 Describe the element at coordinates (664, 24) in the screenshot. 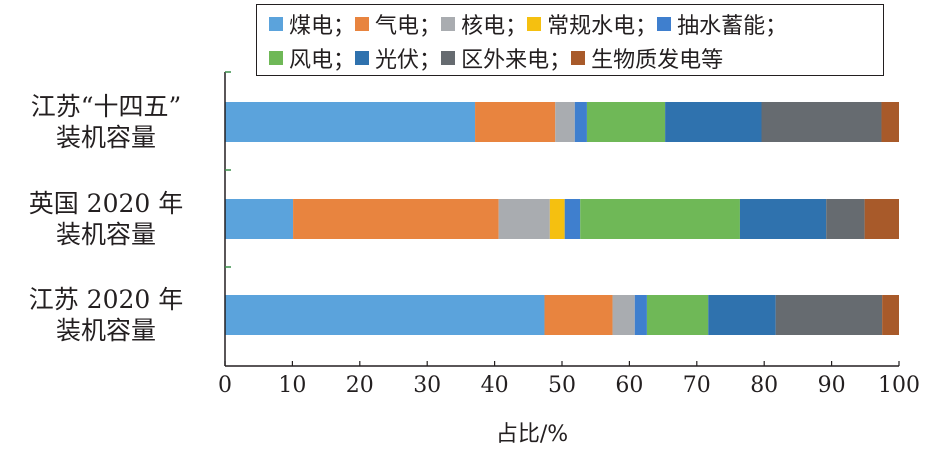

I see `legend-swatch-pumped-storage` at that location.